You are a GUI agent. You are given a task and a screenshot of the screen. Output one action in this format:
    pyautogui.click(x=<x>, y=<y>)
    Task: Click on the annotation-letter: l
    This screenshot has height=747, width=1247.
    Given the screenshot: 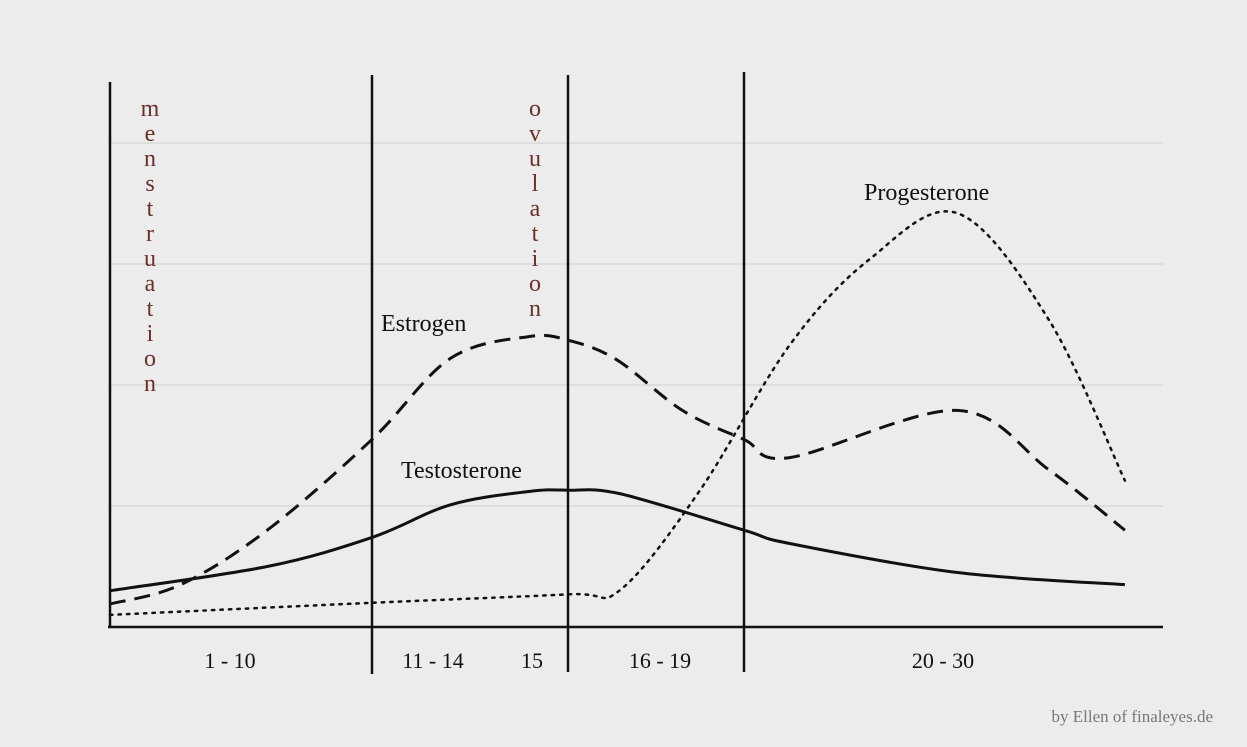 What is the action you would take?
    pyautogui.click(x=535, y=184)
    